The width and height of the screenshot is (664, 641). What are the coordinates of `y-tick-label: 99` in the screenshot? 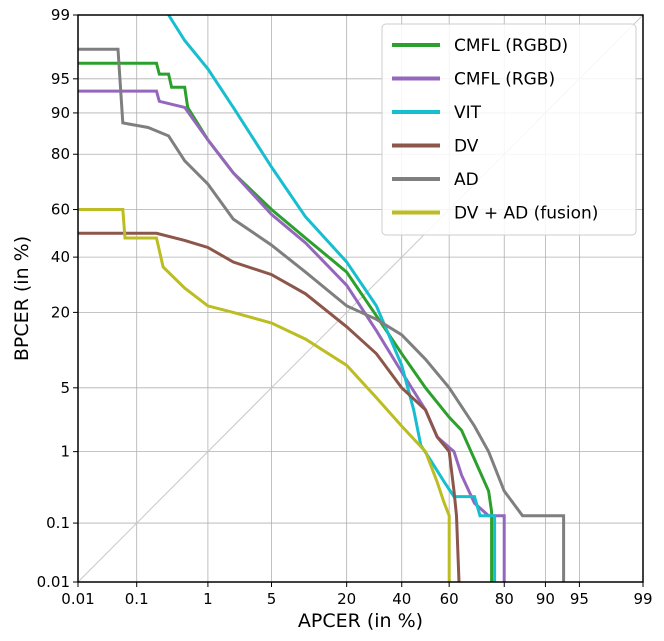 It's located at (60, 15).